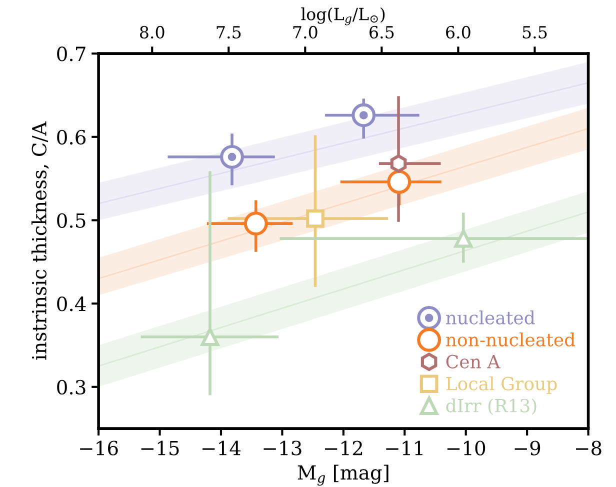  What do you see at coordinates (534, 32) in the screenshot?
I see `x2-tick-label: 5.5` at bounding box center [534, 32].